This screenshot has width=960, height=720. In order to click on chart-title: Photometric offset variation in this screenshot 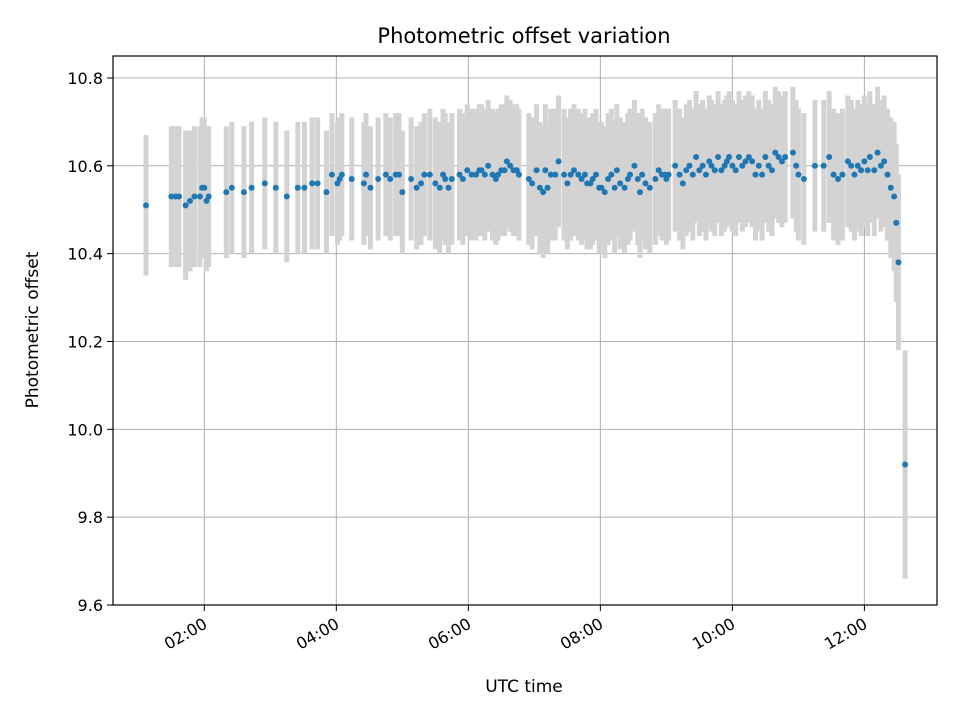, I will do `click(523, 36)`.